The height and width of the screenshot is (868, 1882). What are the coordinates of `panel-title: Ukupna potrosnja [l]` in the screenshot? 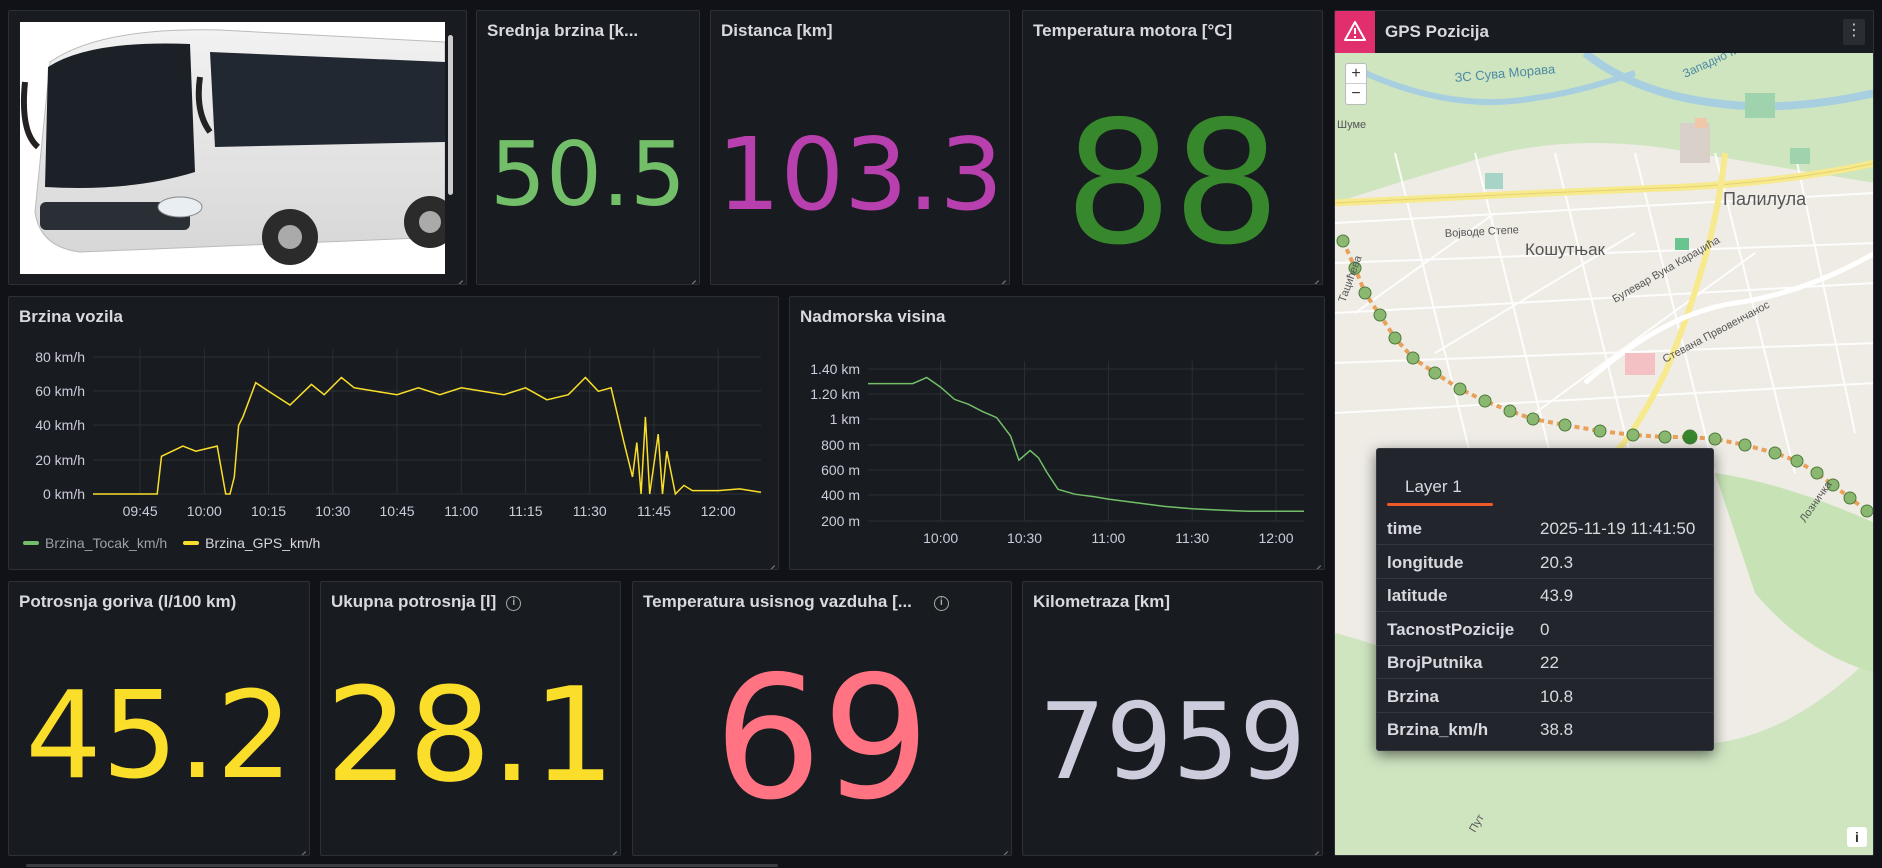 It's located at (414, 601).